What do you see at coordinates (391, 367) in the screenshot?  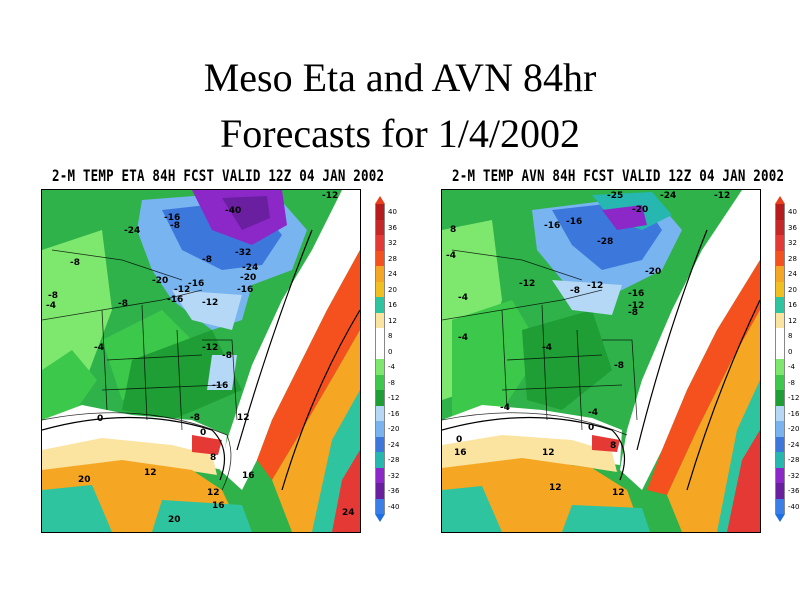 I see `colorbar-label: -4` at bounding box center [391, 367].